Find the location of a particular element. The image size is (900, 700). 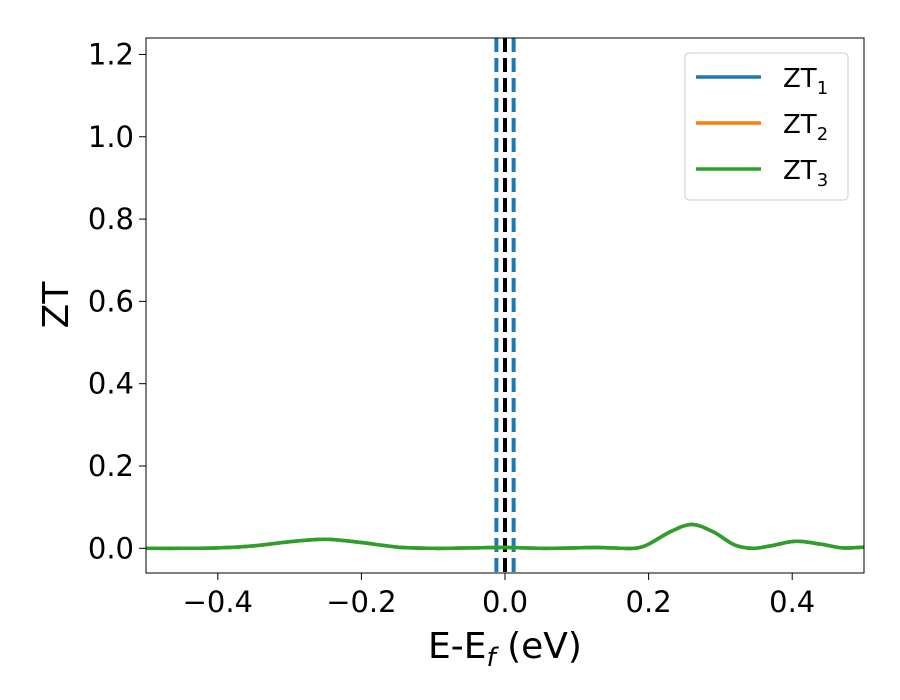

x-axis-label-main: E-E is located at coordinates (457, 646).